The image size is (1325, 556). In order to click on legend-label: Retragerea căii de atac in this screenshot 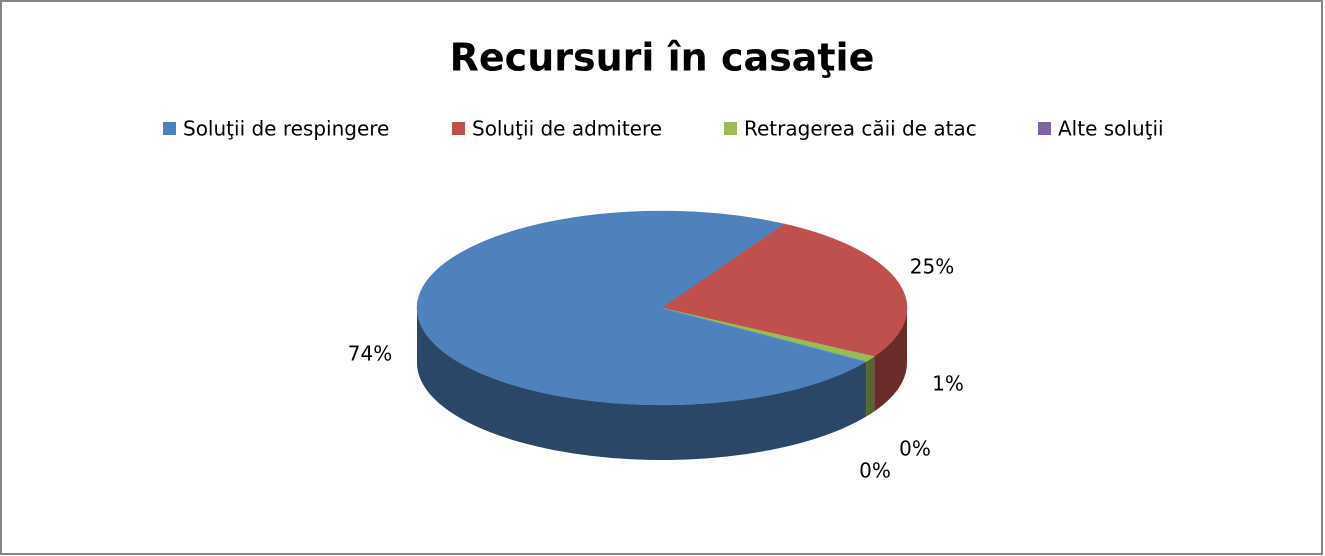, I will do `click(860, 129)`.